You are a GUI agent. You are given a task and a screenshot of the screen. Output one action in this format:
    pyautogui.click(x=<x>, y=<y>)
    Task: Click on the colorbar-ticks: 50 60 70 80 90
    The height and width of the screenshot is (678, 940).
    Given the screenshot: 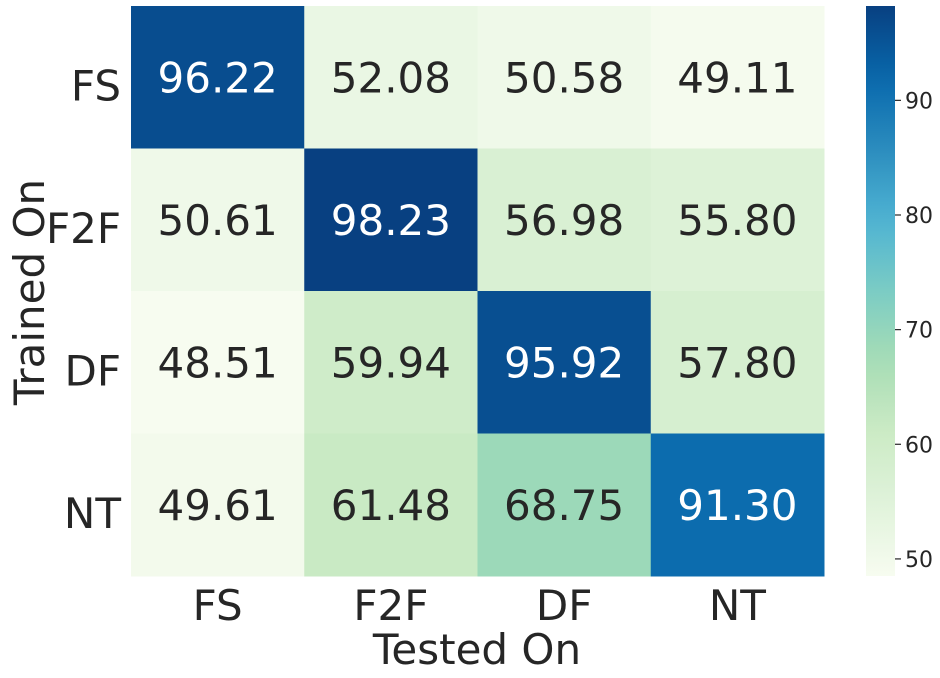 What is the action you would take?
    pyautogui.click(x=914, y=331)
    